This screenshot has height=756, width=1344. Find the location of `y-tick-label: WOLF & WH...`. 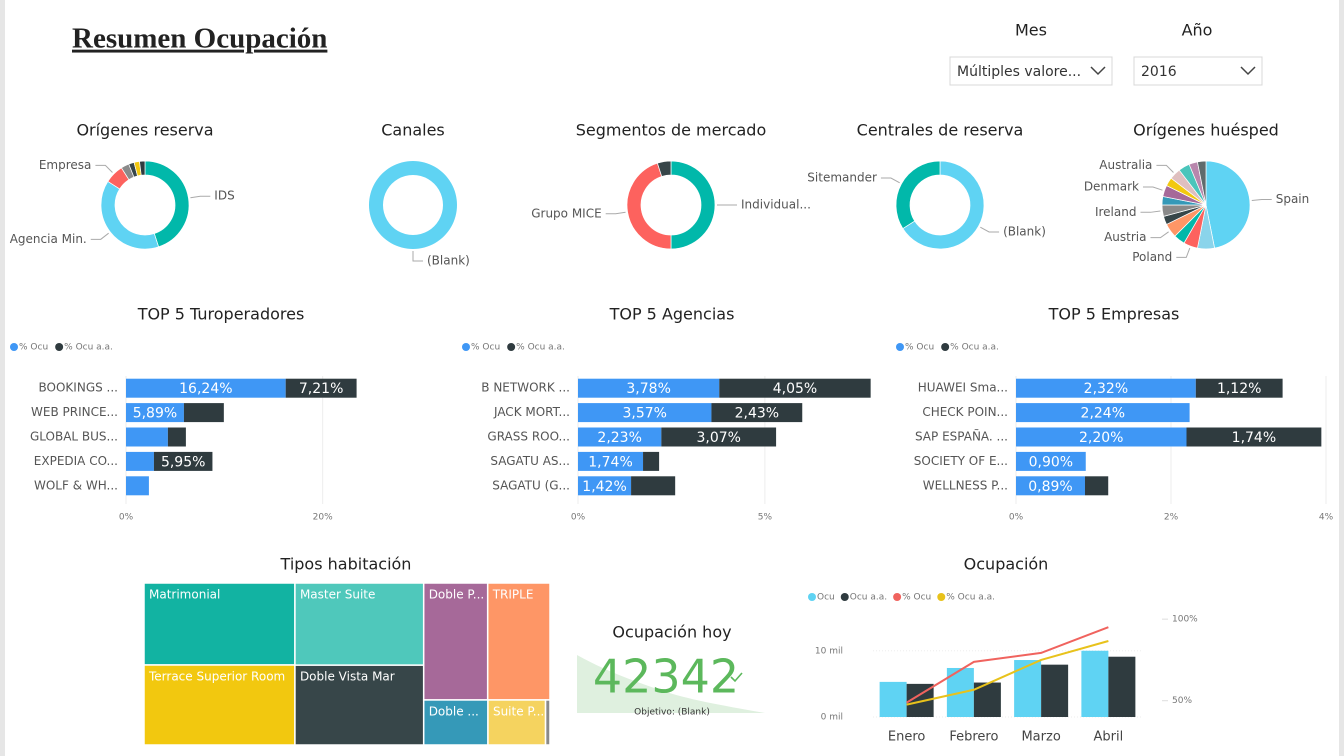

y-tick-label: WOLF & WH... is located at coordinates (76, 485).